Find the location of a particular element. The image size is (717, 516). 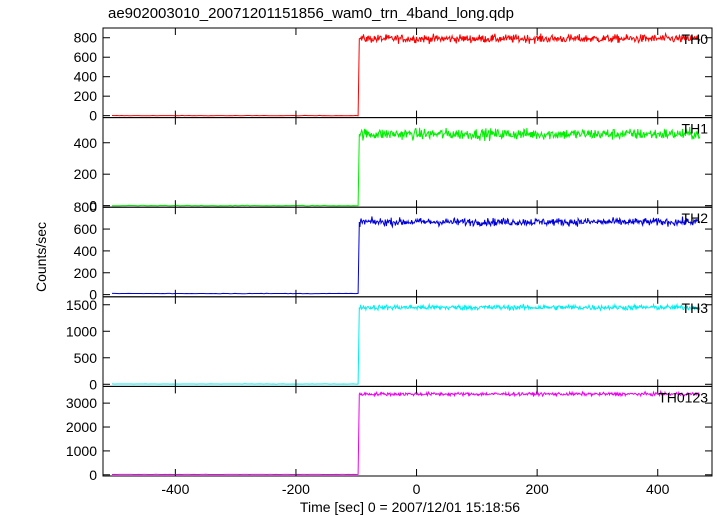

panel-label-th2: TH2 is located at coordinates (695, 218).